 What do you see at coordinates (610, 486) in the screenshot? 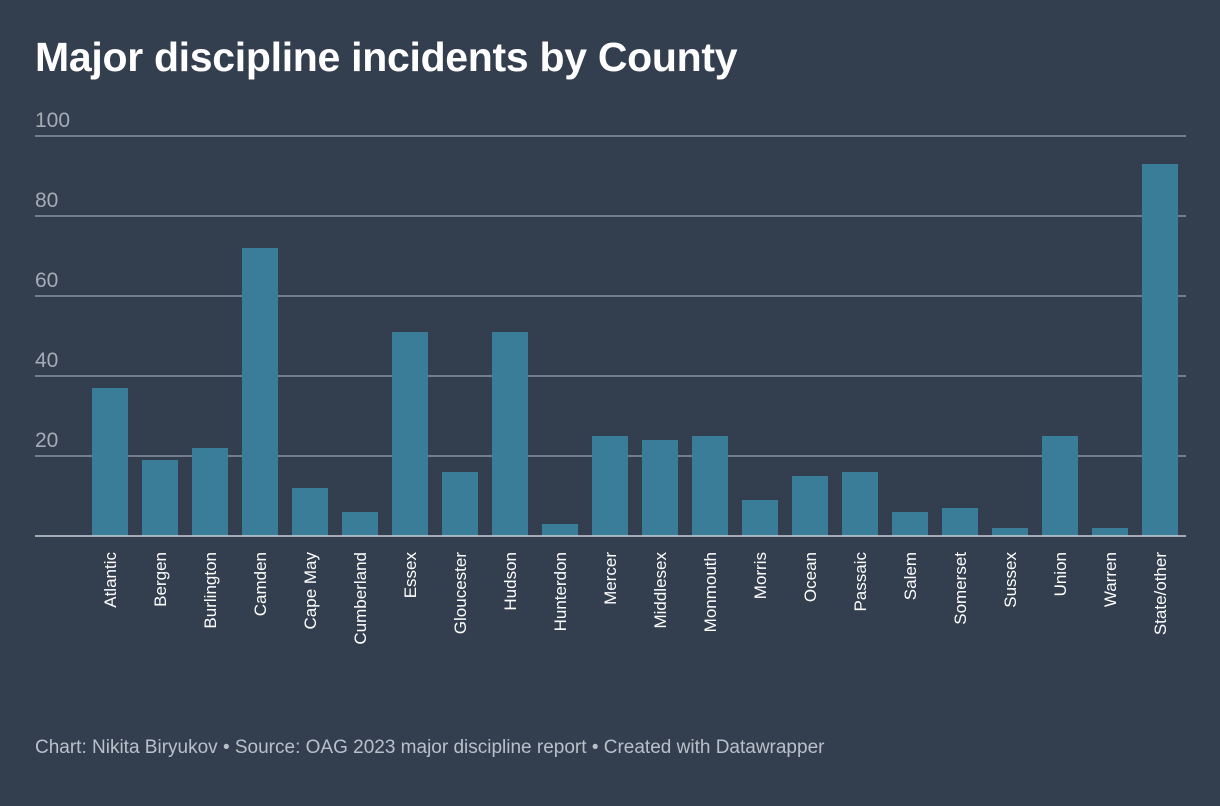
I see `bar-mercer` at bounding box center [610, 486].